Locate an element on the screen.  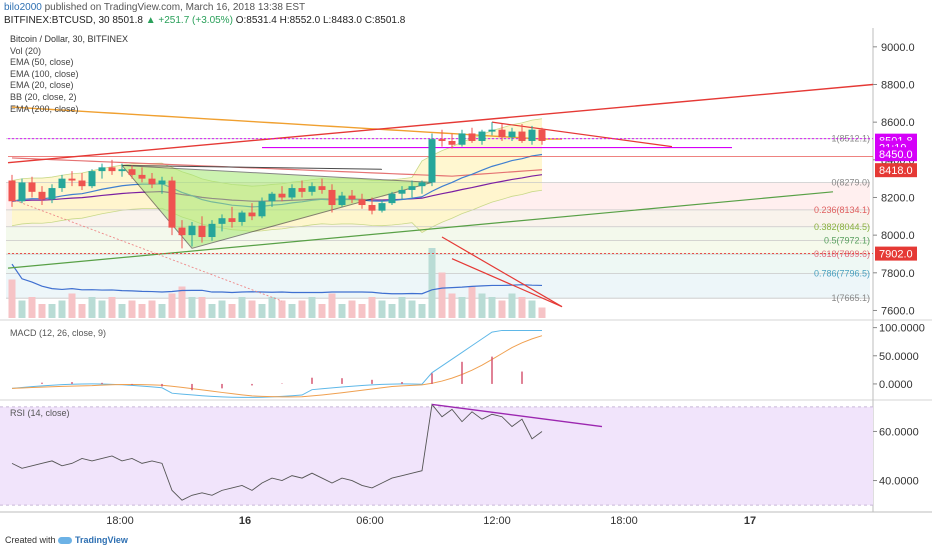
bollinger-band-fill is located at coordinates (277, 175).